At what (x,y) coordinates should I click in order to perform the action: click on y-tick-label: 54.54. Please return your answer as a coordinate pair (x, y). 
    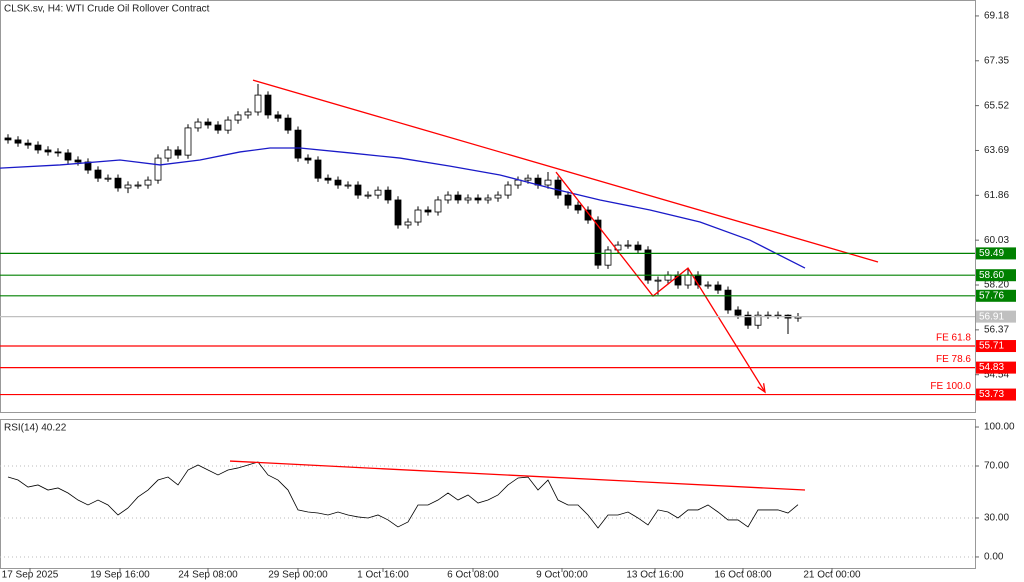
    Looking at the image, I should click on (996, 374).